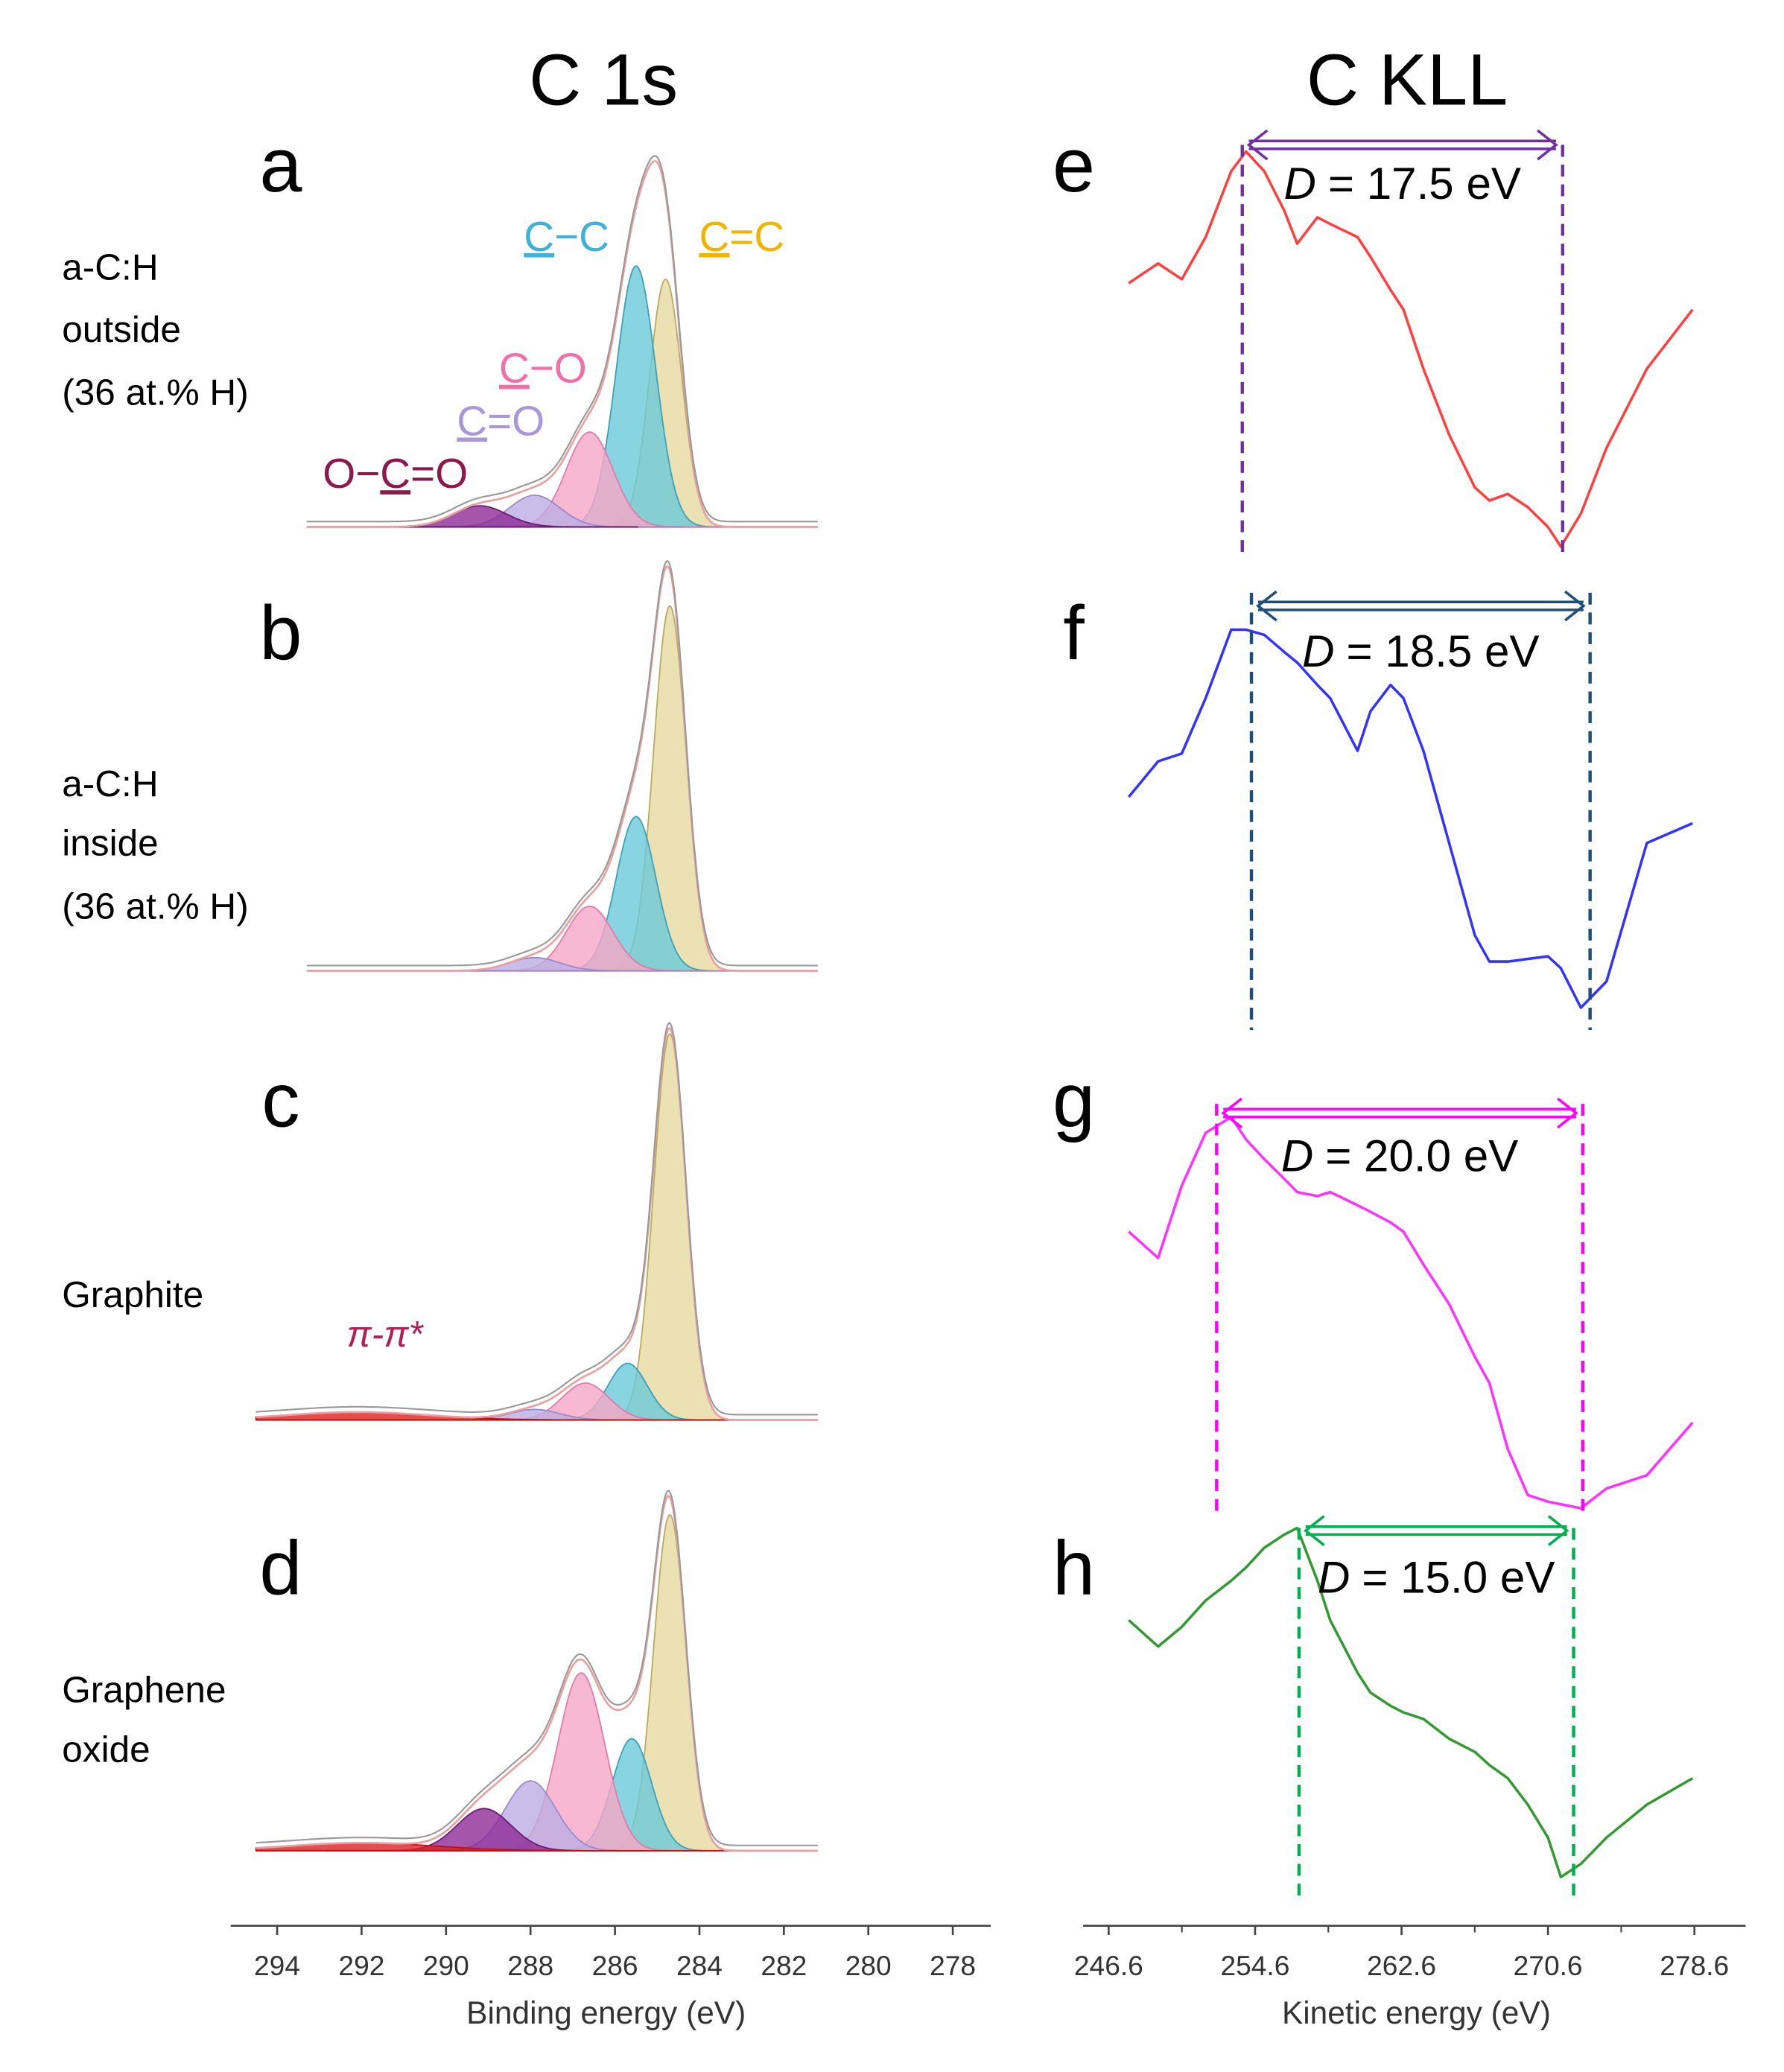 The width and height of the screenshot is (1784, 2072). Describe the element at coordinates (110, 844) in the screenshot. I see `sample-label: inside` at that location.